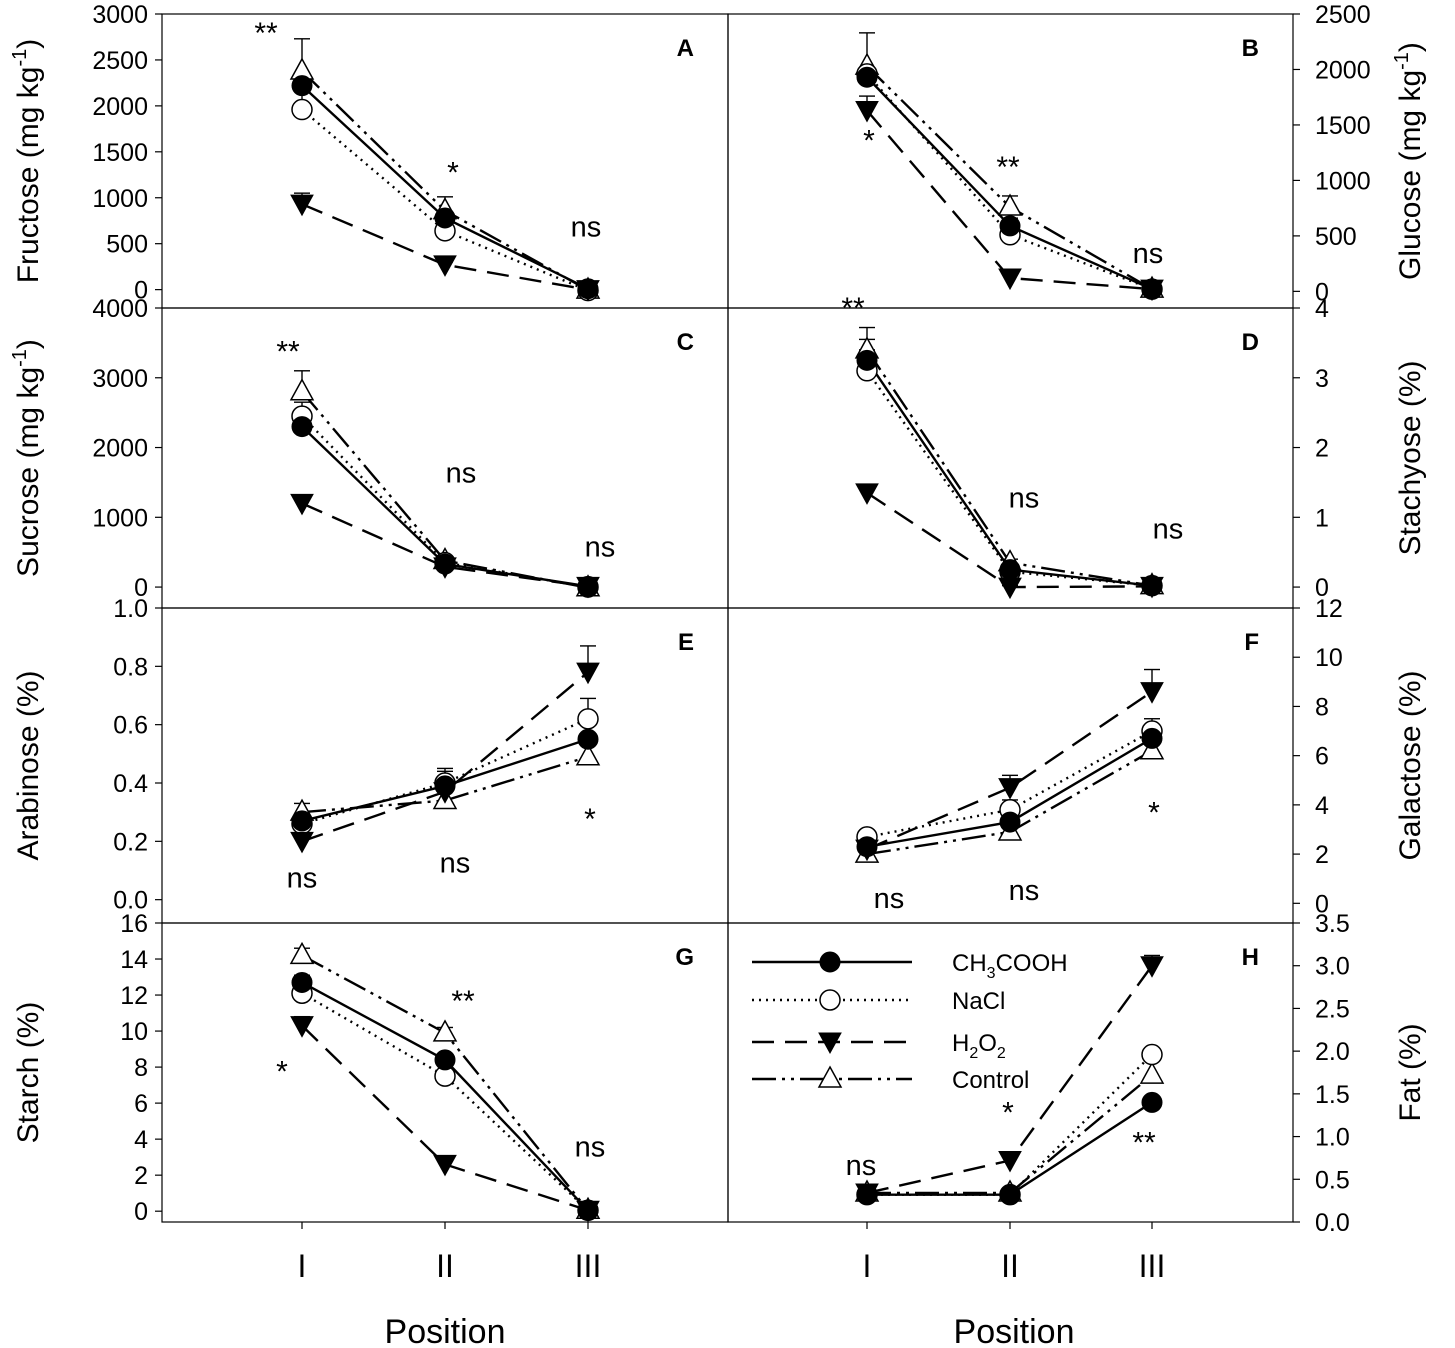 The image size is (1455, 1348). I want to click on y-axis-label-text: Starch (%), so click(28, 1073).